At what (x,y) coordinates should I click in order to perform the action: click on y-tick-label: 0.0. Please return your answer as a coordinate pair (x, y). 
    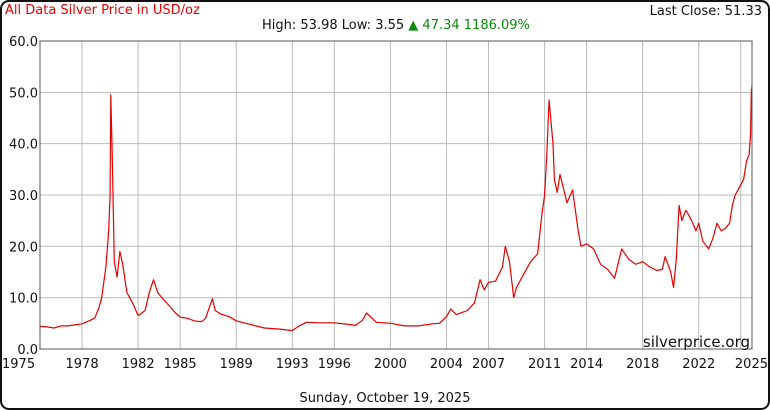
    Looking at the image, I should click on (27, 350).